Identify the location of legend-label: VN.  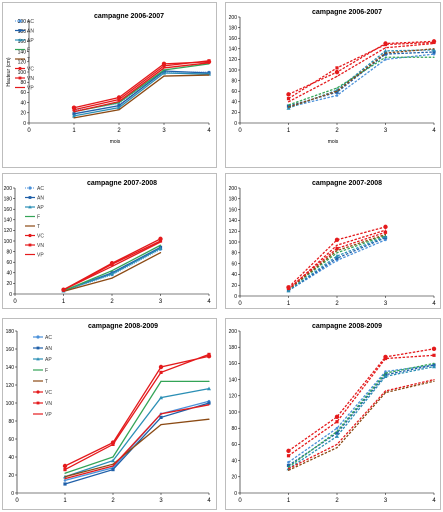
(40, 246).